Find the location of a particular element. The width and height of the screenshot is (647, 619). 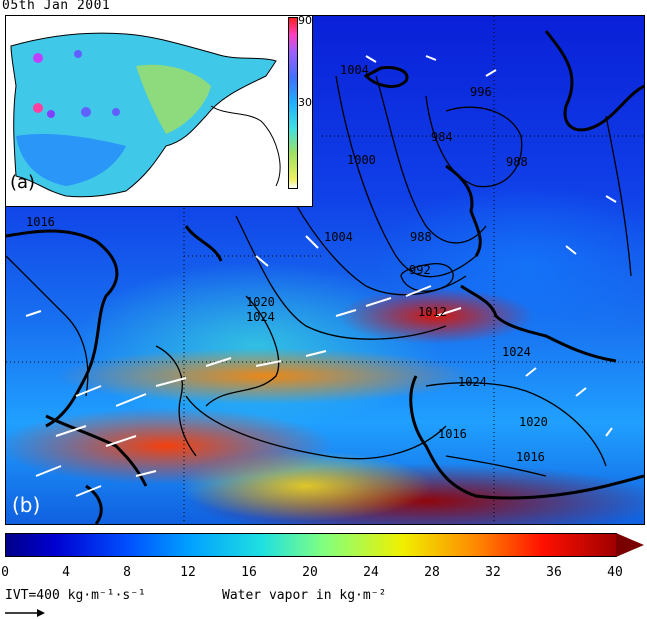

isobar-label: 1012 is located at coordinates (432, 312).